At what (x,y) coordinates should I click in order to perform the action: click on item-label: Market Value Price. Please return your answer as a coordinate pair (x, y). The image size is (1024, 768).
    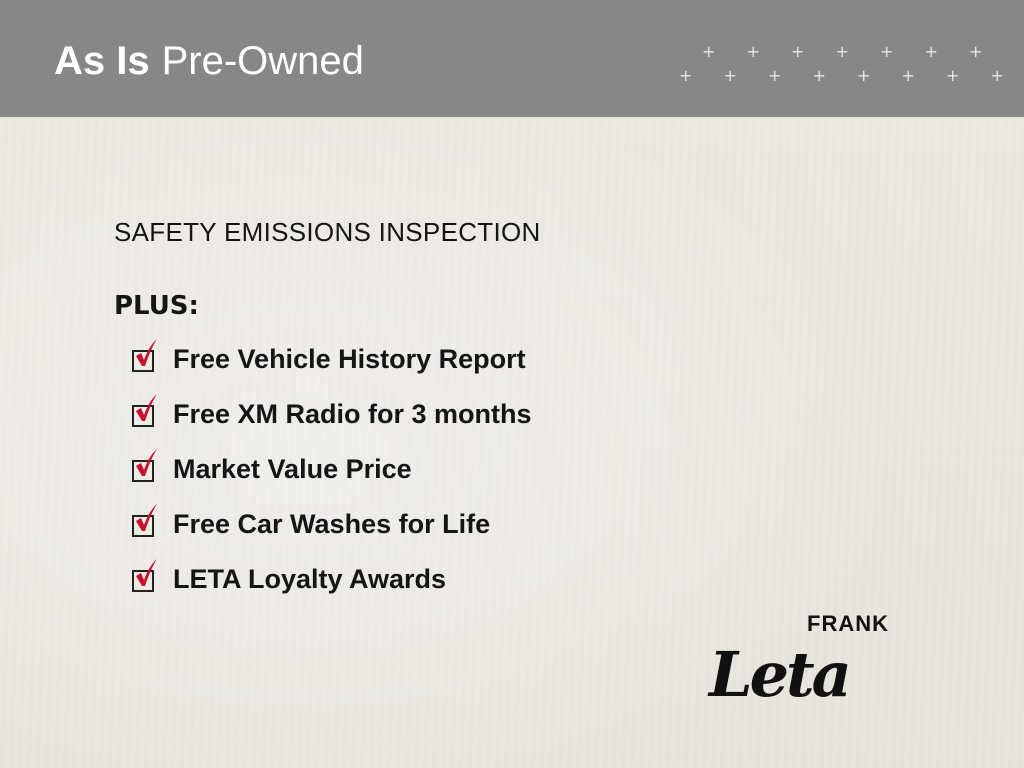
    Looking at the image, I should click on (292, 469).